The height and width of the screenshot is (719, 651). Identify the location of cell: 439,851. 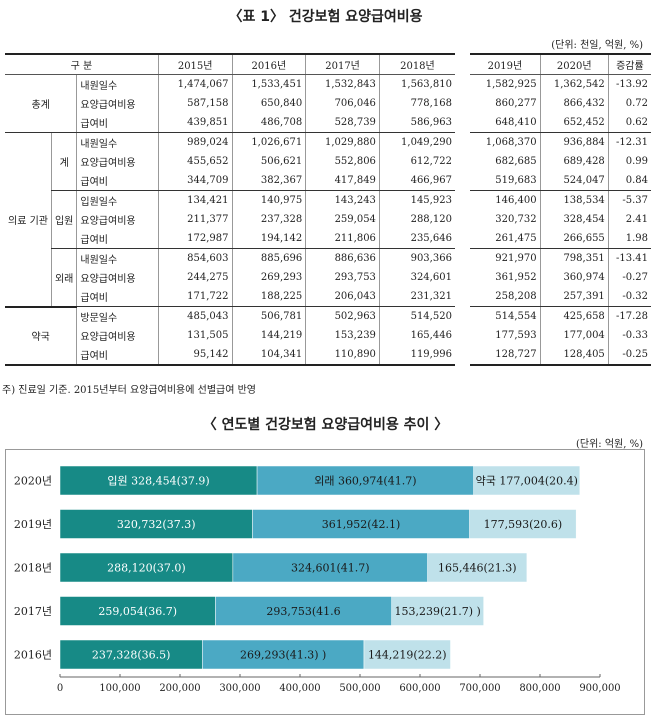
(195, 123).